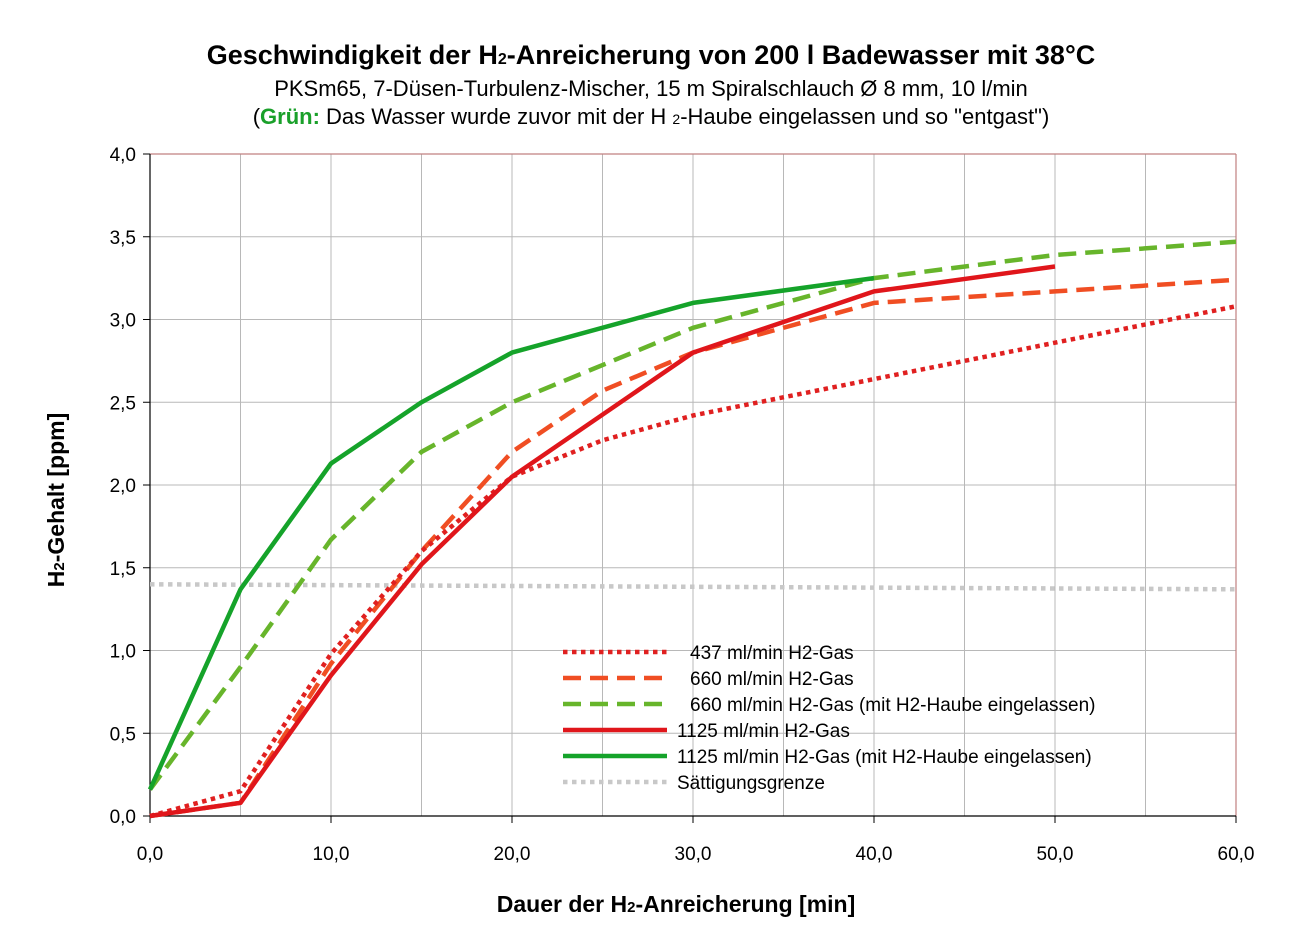 Image resolution: width=1302 pixels, height=945 pixels. Describe the element at coordinates (56, 500) in the screenshot. I see `y-axis-title: H2-Gehalt [ppm]` at that location.